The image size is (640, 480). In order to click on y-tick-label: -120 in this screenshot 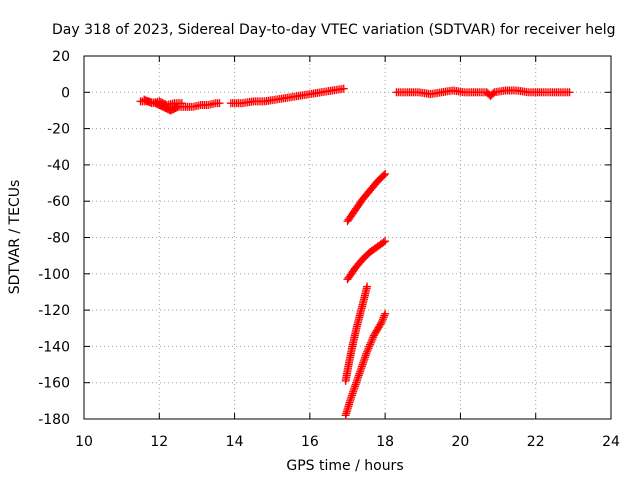, I will do `click(54, 311)`.